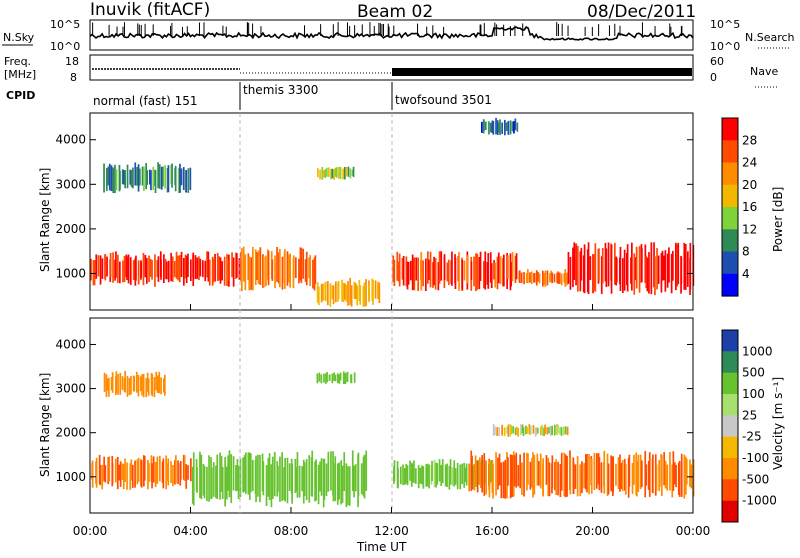 The width and height of the screenshot is (800, 558). I want to click on nsearch-label: N.Search, so click(770, 37).